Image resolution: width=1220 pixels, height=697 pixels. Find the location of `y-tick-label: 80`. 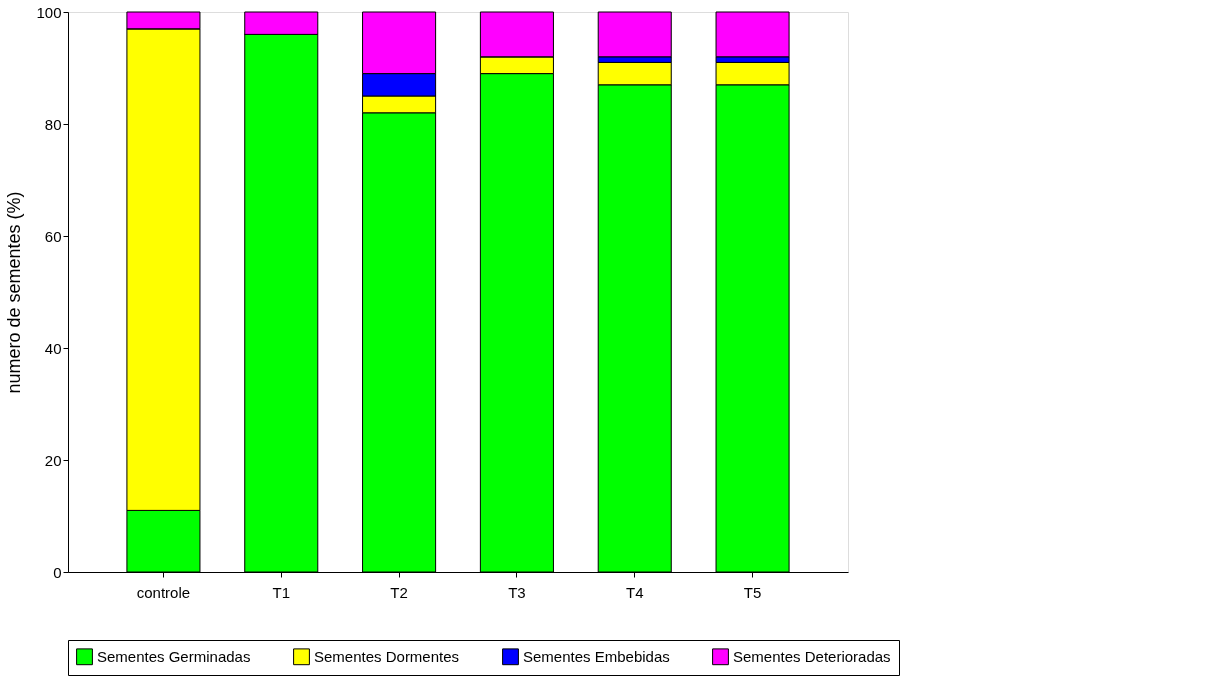

y-tick-label: 80 is located at coordinates (53, 124).